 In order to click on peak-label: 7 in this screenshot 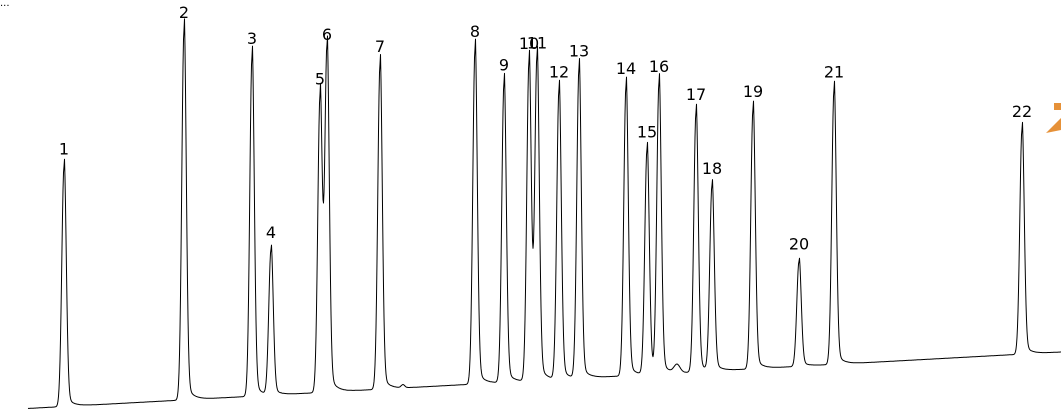, I will do `click(380, 46)`.